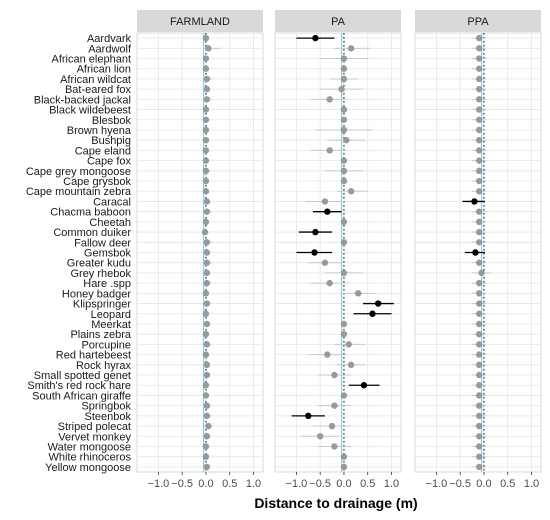 This screenshot has height=520, width=550. Describe the element at coordinates (483, 484) in the screenshot. I see `x-tick-label: 0.0` at that location.